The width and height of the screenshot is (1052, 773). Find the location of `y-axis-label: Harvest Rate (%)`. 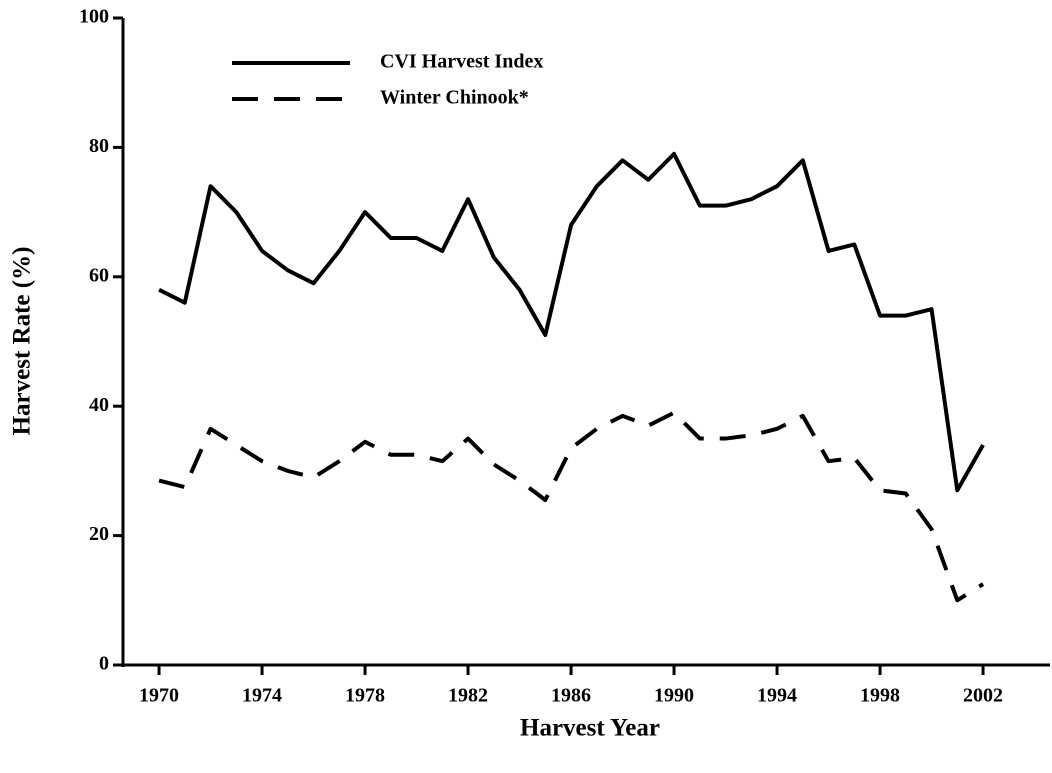

y-axis-label: Harvest Rate (%) is located at coordinates (22, 341).